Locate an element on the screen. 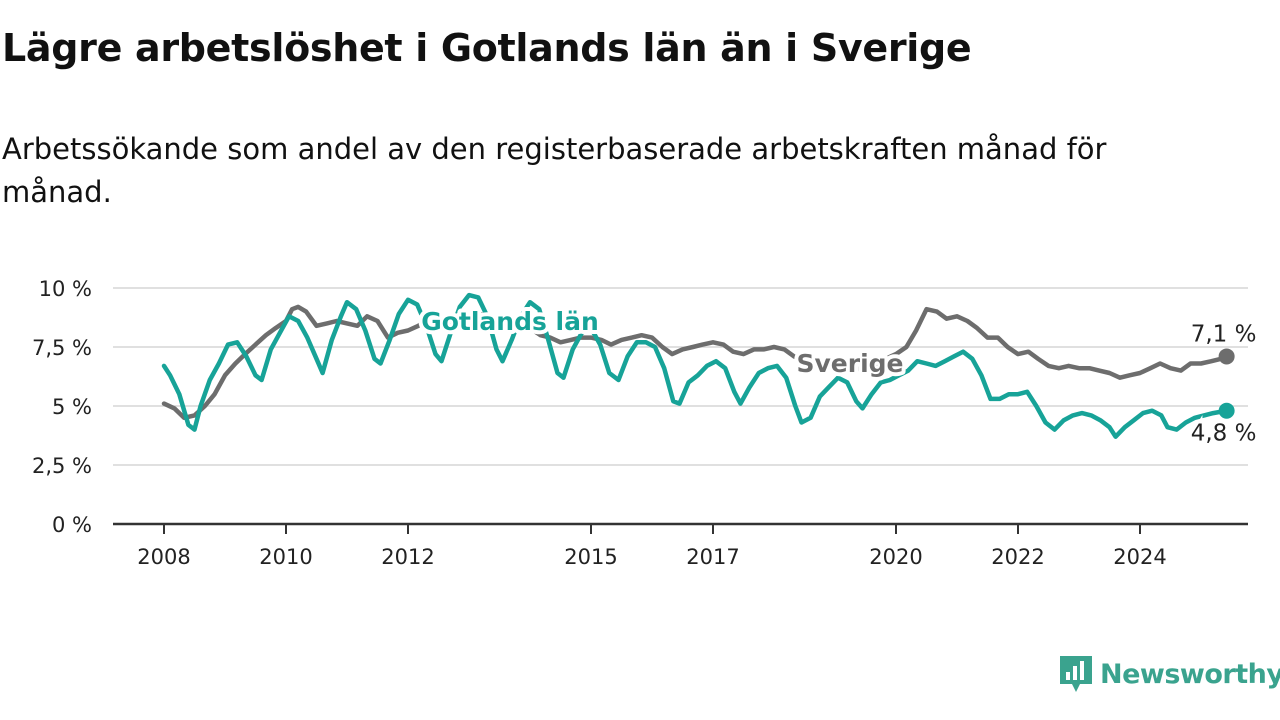  x-tick-label: 2012 is located at coordinates (407, 557).